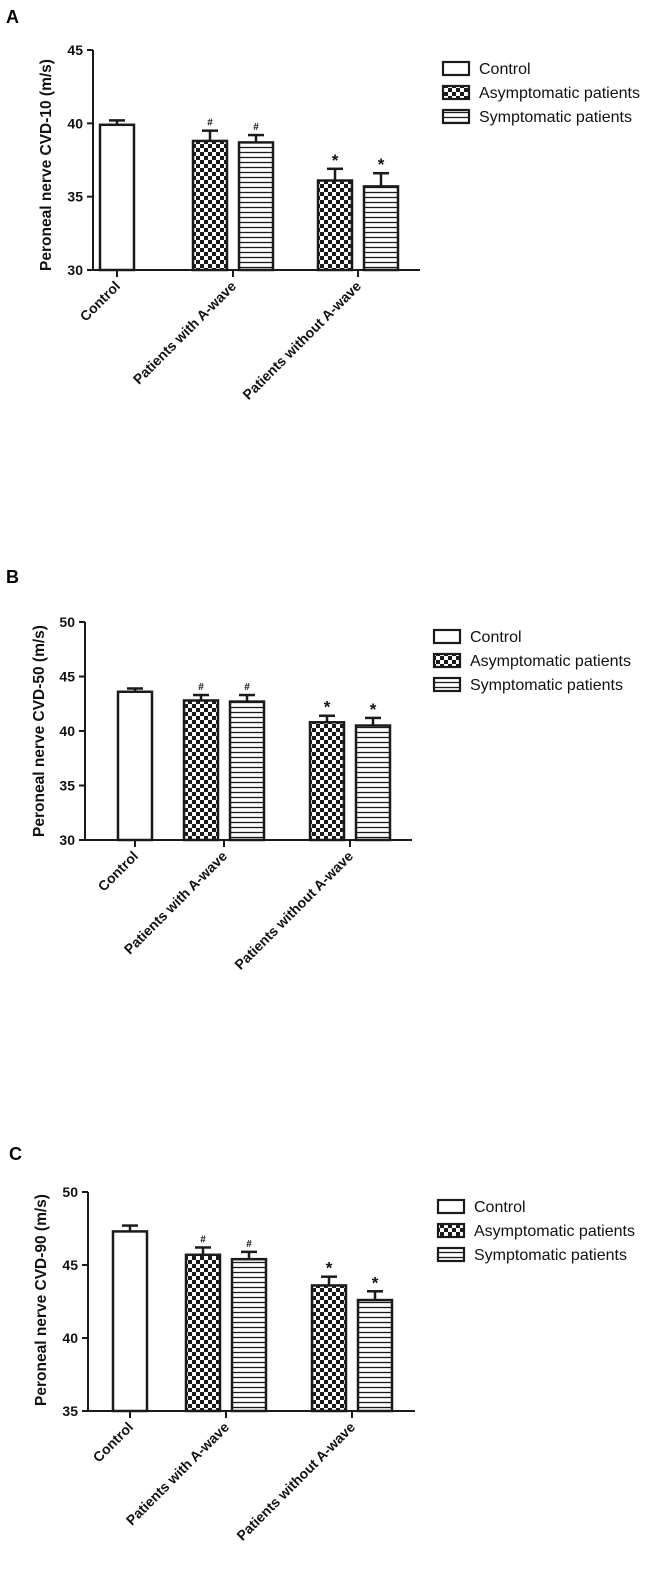 This screenshot has width=668, height=1593. I want to click on y-axis-label-a: Peroneal nerve CVD-10 (m/s), so click(46, 165).